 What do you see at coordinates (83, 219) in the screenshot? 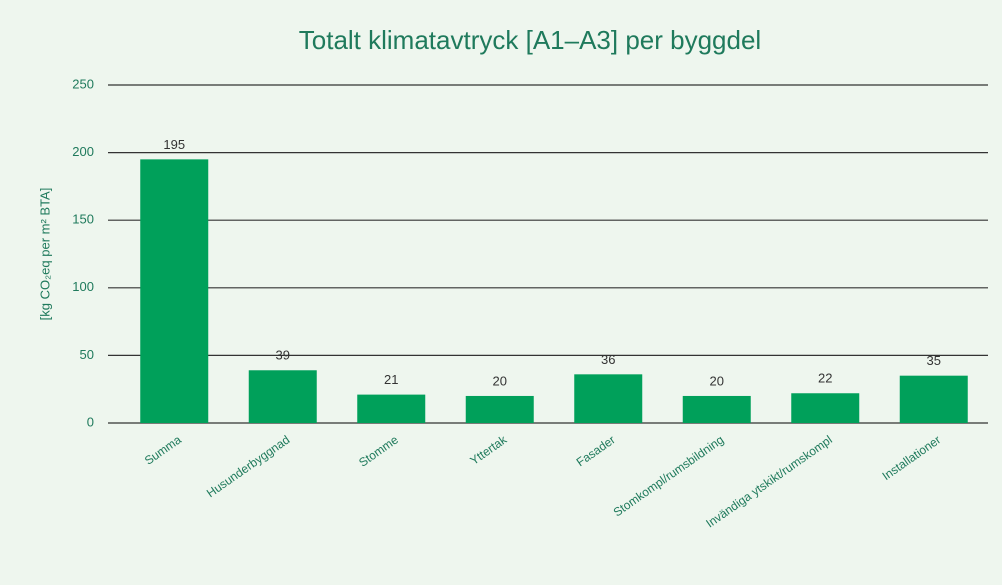
I see `y-tick-label: 150` at bounding box center [83, 219].